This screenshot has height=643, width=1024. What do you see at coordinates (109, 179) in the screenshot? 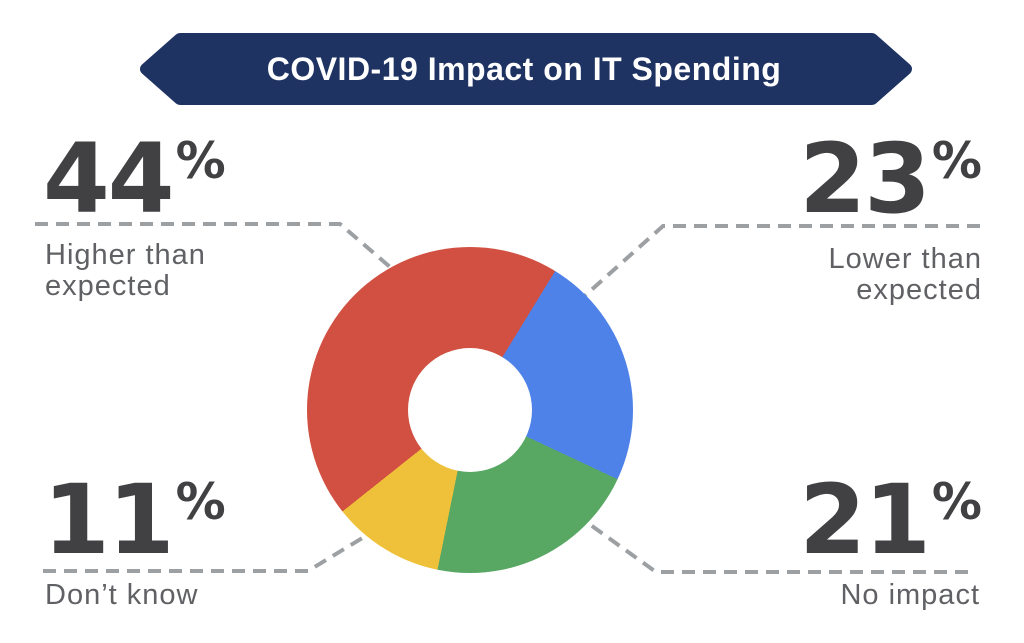
I see `stat-number: 44` at bounding box center [109, 179].